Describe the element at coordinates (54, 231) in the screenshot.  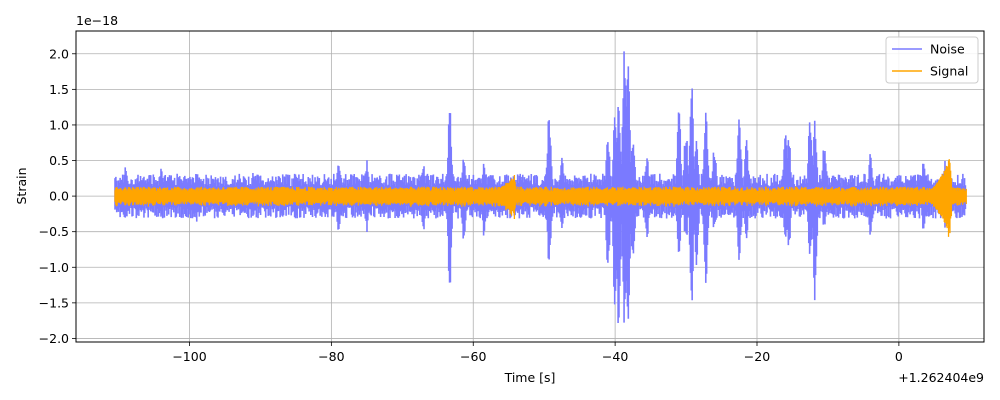
I see `y-tick-label: −0.5` at that location.